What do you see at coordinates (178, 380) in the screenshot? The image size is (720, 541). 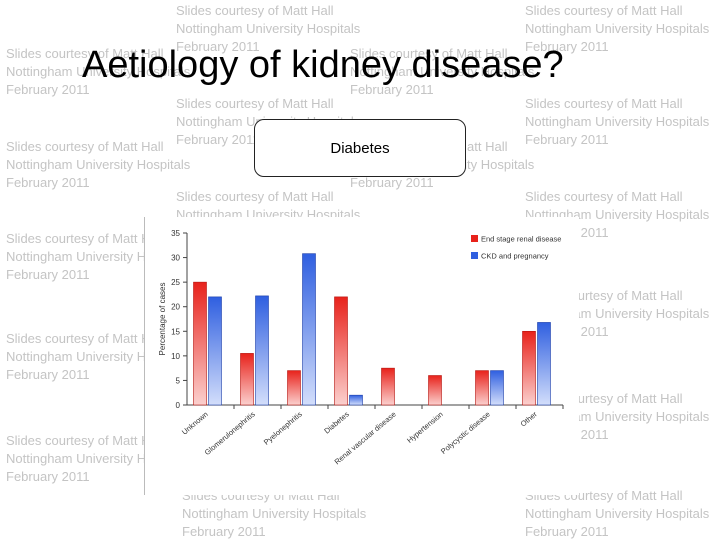 I see `y-tick-label: 5` at bounding box center [178, 380].